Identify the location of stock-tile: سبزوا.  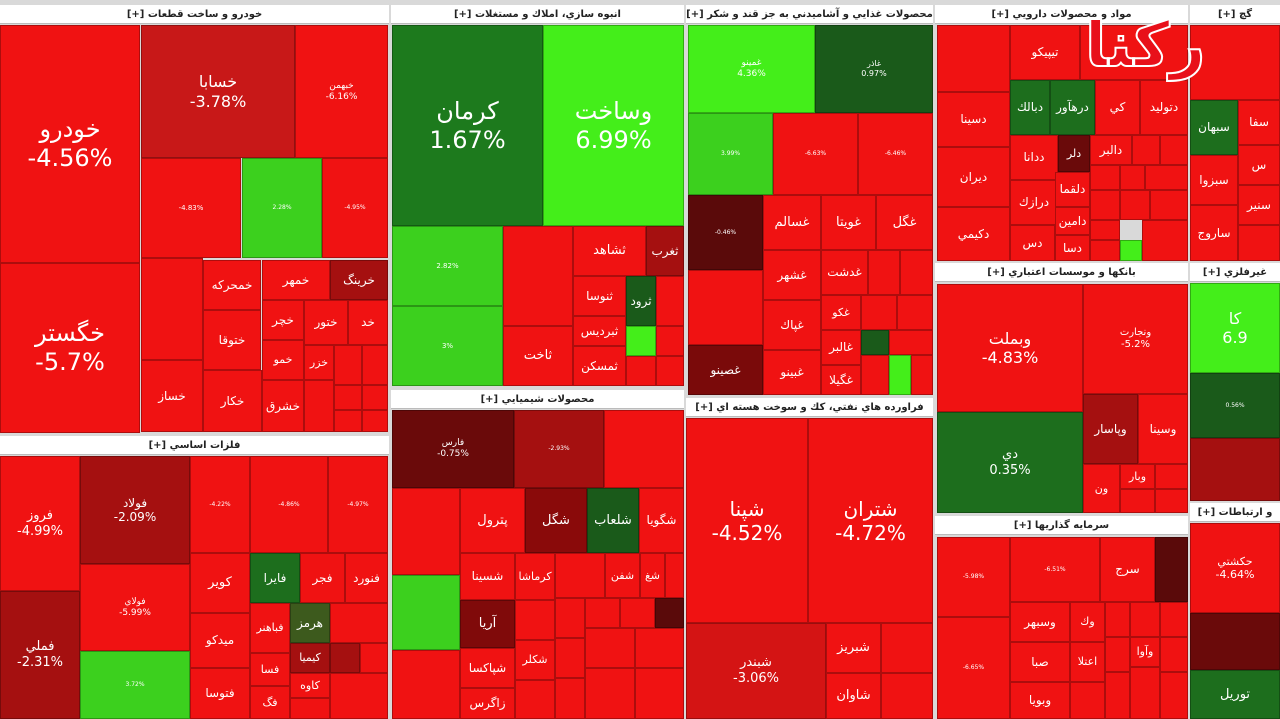
(1214, 180).